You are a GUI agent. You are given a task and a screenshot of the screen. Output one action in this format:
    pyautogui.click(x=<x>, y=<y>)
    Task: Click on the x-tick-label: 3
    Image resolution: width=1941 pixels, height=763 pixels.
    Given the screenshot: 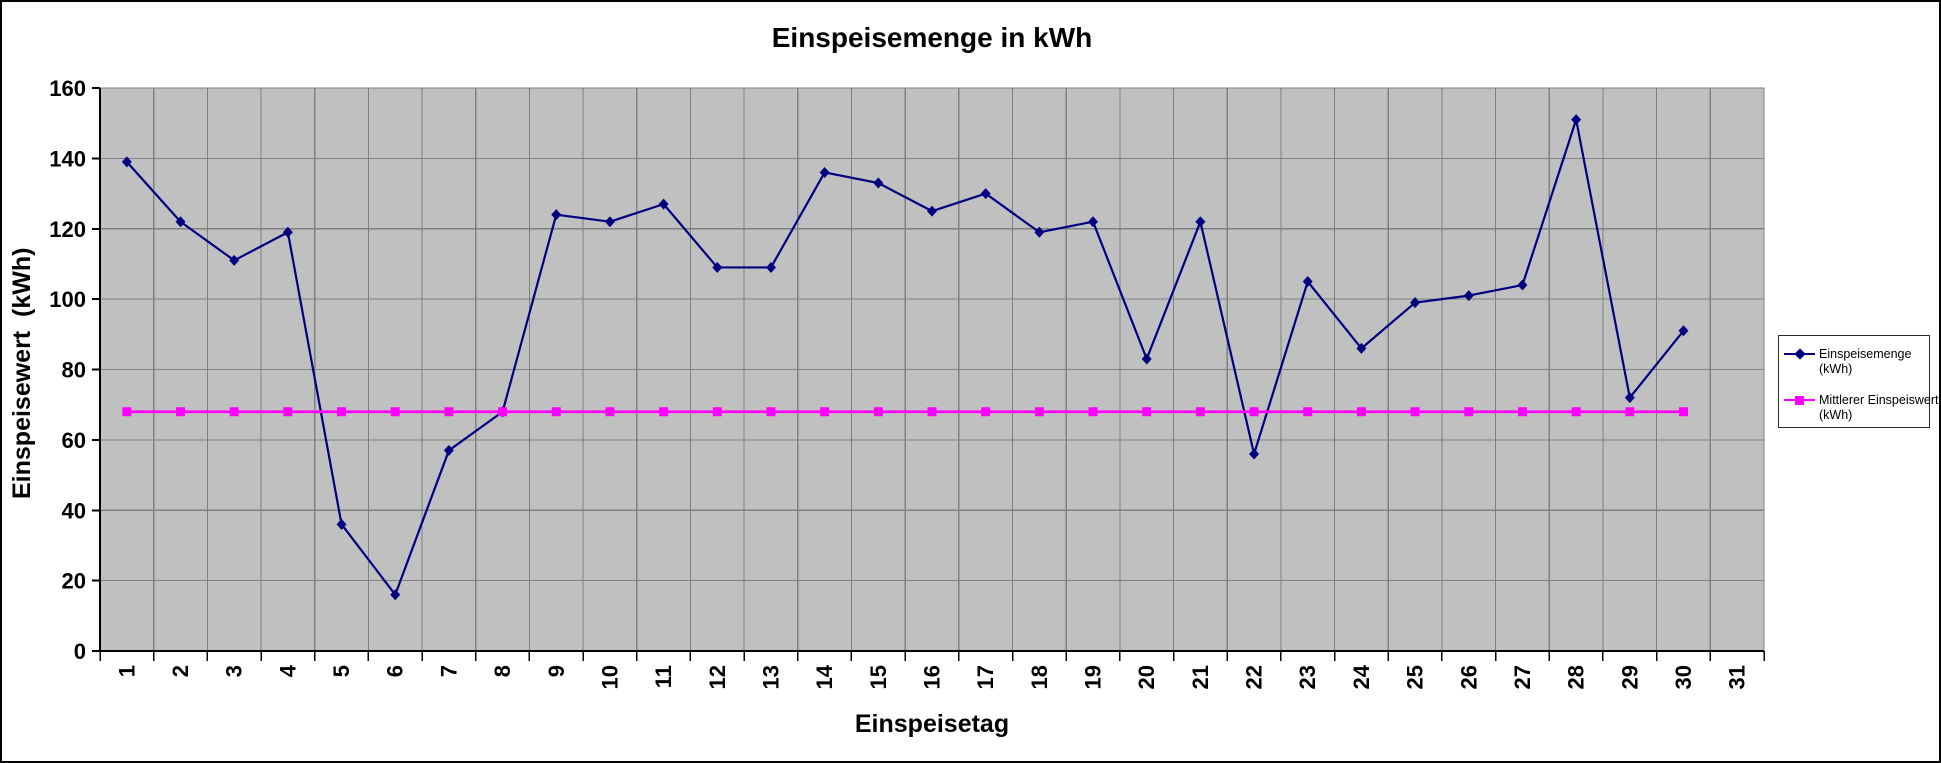 What is the action you would take?
    pyautogui.click(x=234, y=671)
    